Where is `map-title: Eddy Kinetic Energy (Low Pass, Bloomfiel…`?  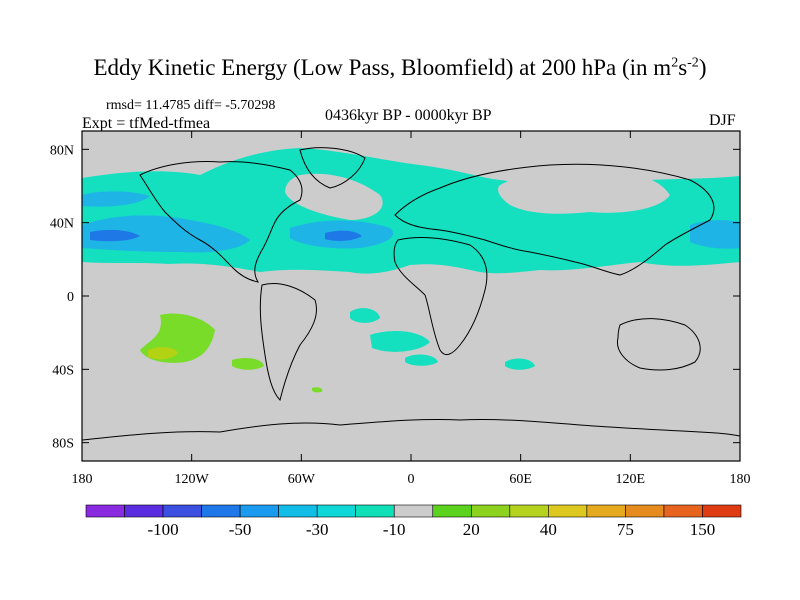
map-title: Eddy Kinetic Energy (Low Pass, Bloomfiel… is located at coordinates (400, 67).